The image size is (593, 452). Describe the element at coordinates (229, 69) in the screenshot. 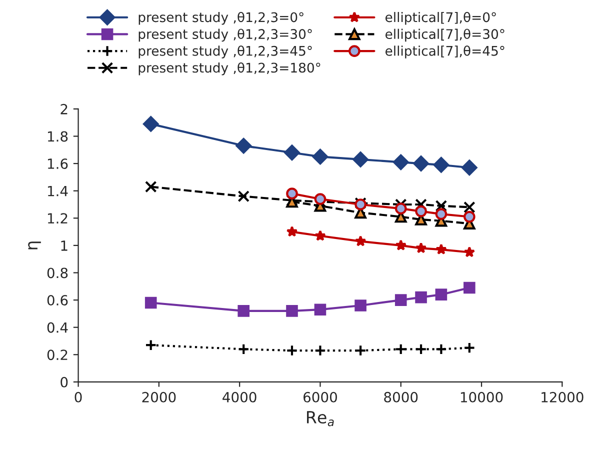

I see `legend-label: present study ,θ1,2,3=180°` at that location.